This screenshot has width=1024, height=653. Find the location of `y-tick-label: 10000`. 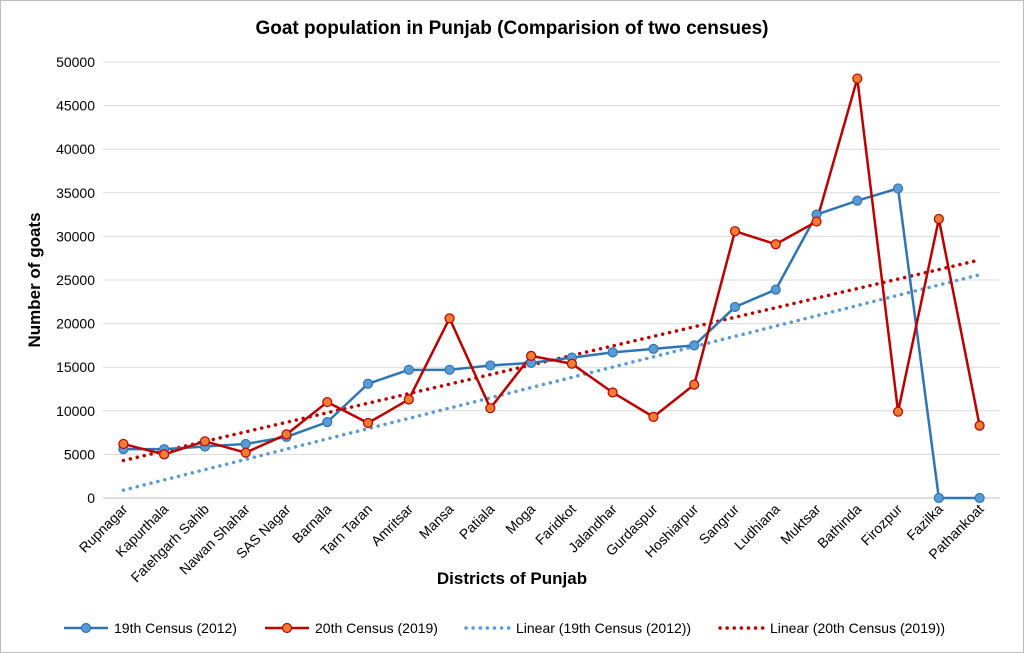

y-tick-label: 10000 is located at coordinates (75, 411).